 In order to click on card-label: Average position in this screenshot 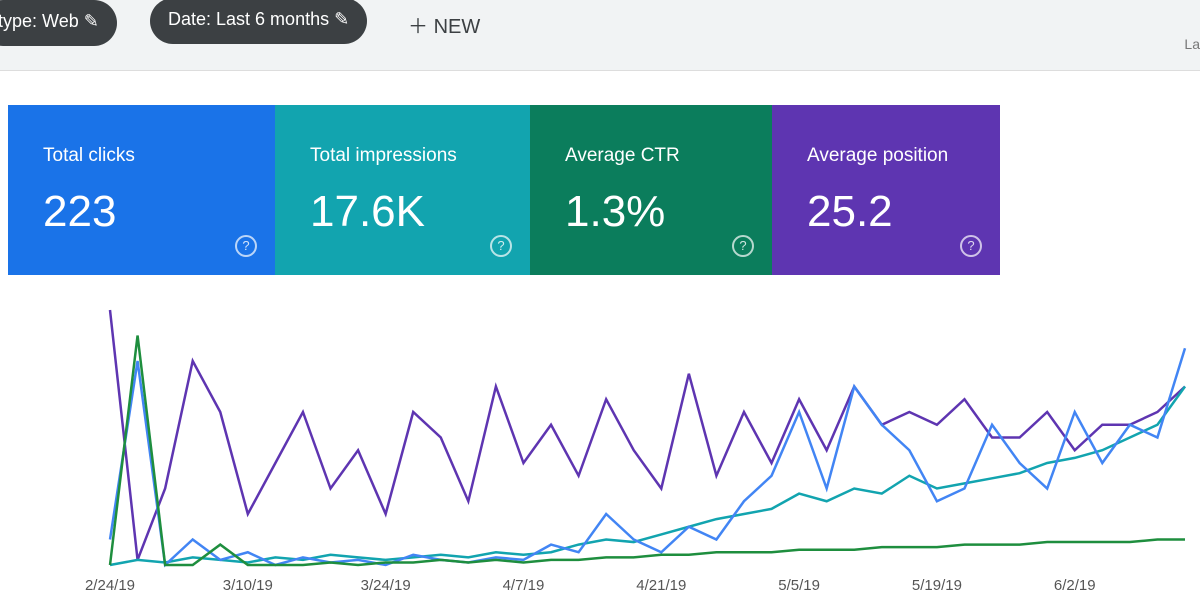, I will do `click(878, 155)`.